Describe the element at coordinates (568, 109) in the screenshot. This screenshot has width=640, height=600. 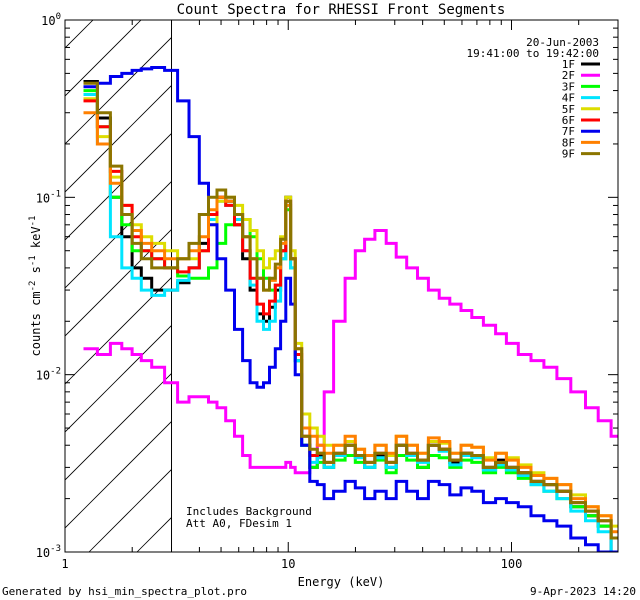
I see `legend-label-5f: 5F` at that location.